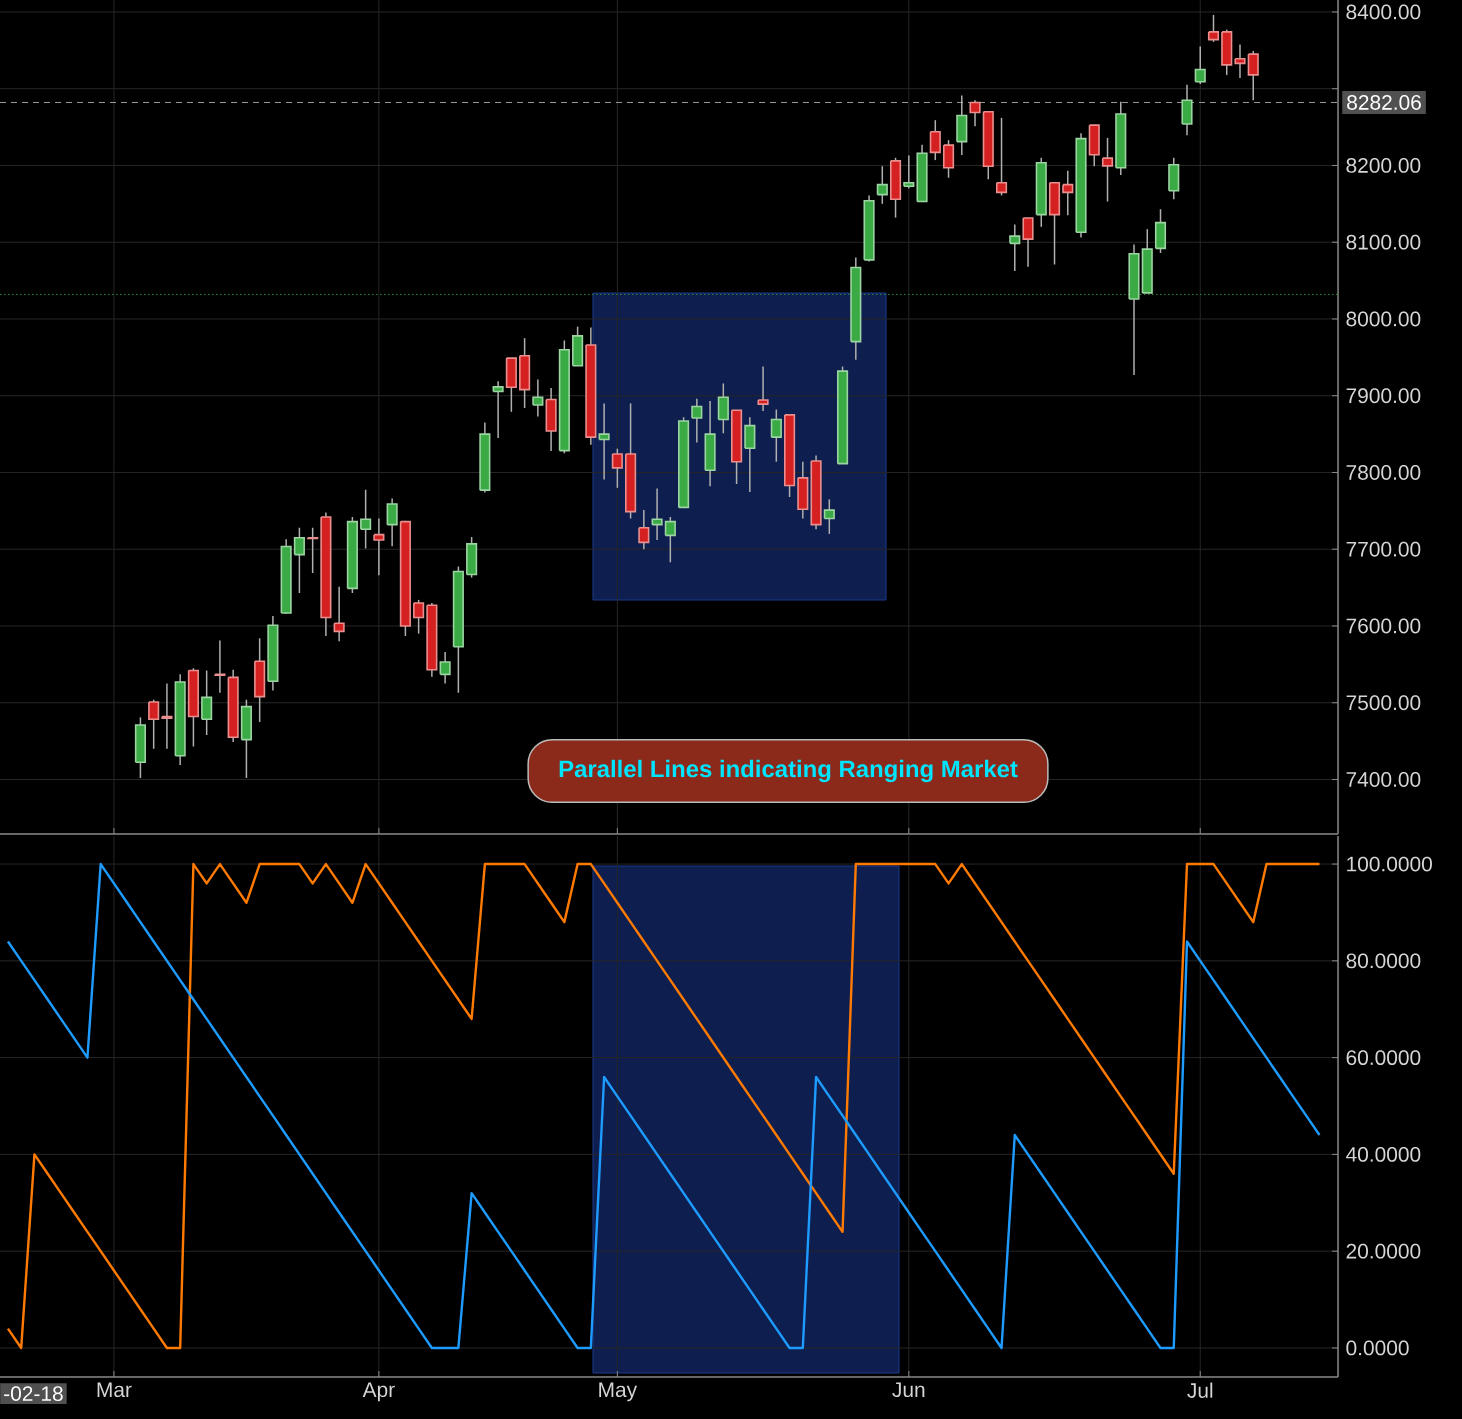 This screenshot has height=1419, width=1462. I want to click on y-tick-label: 100.0000, so click(1389, 864).